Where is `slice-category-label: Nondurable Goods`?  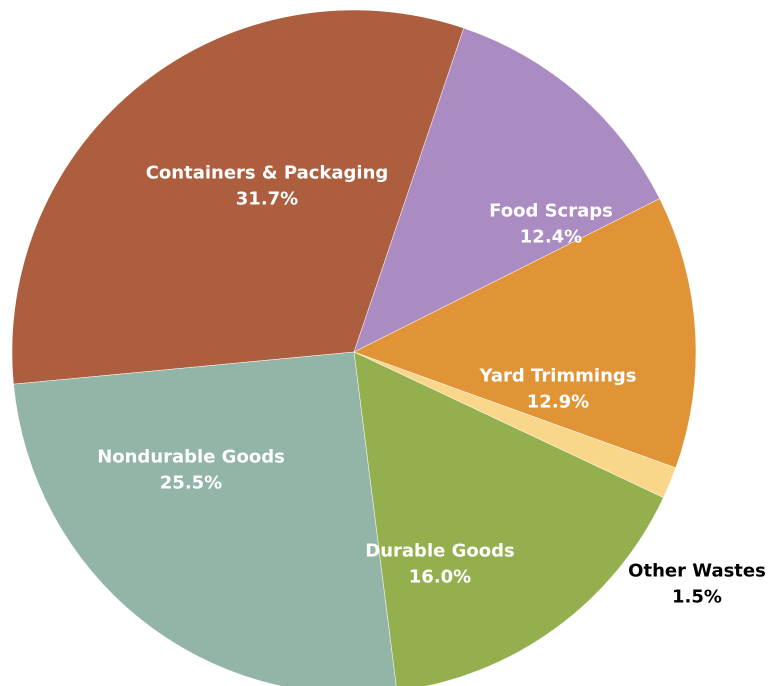
slice-category-label: Nondurable Goods is located at coordinates (191, 456).